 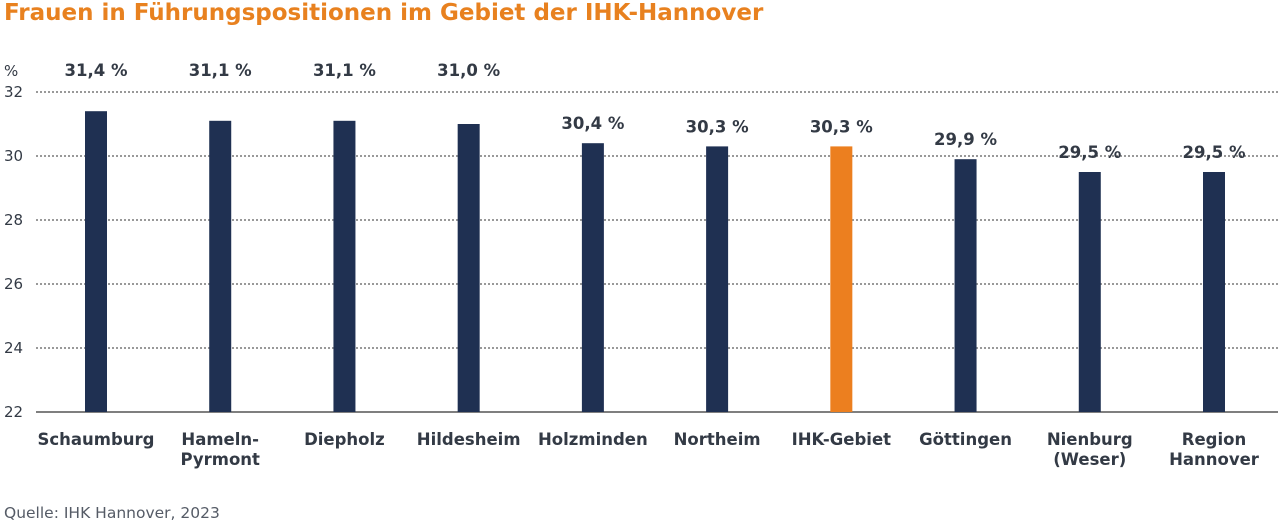 I want to click on category-label-line: Northeim, so click(x=717, y=439).